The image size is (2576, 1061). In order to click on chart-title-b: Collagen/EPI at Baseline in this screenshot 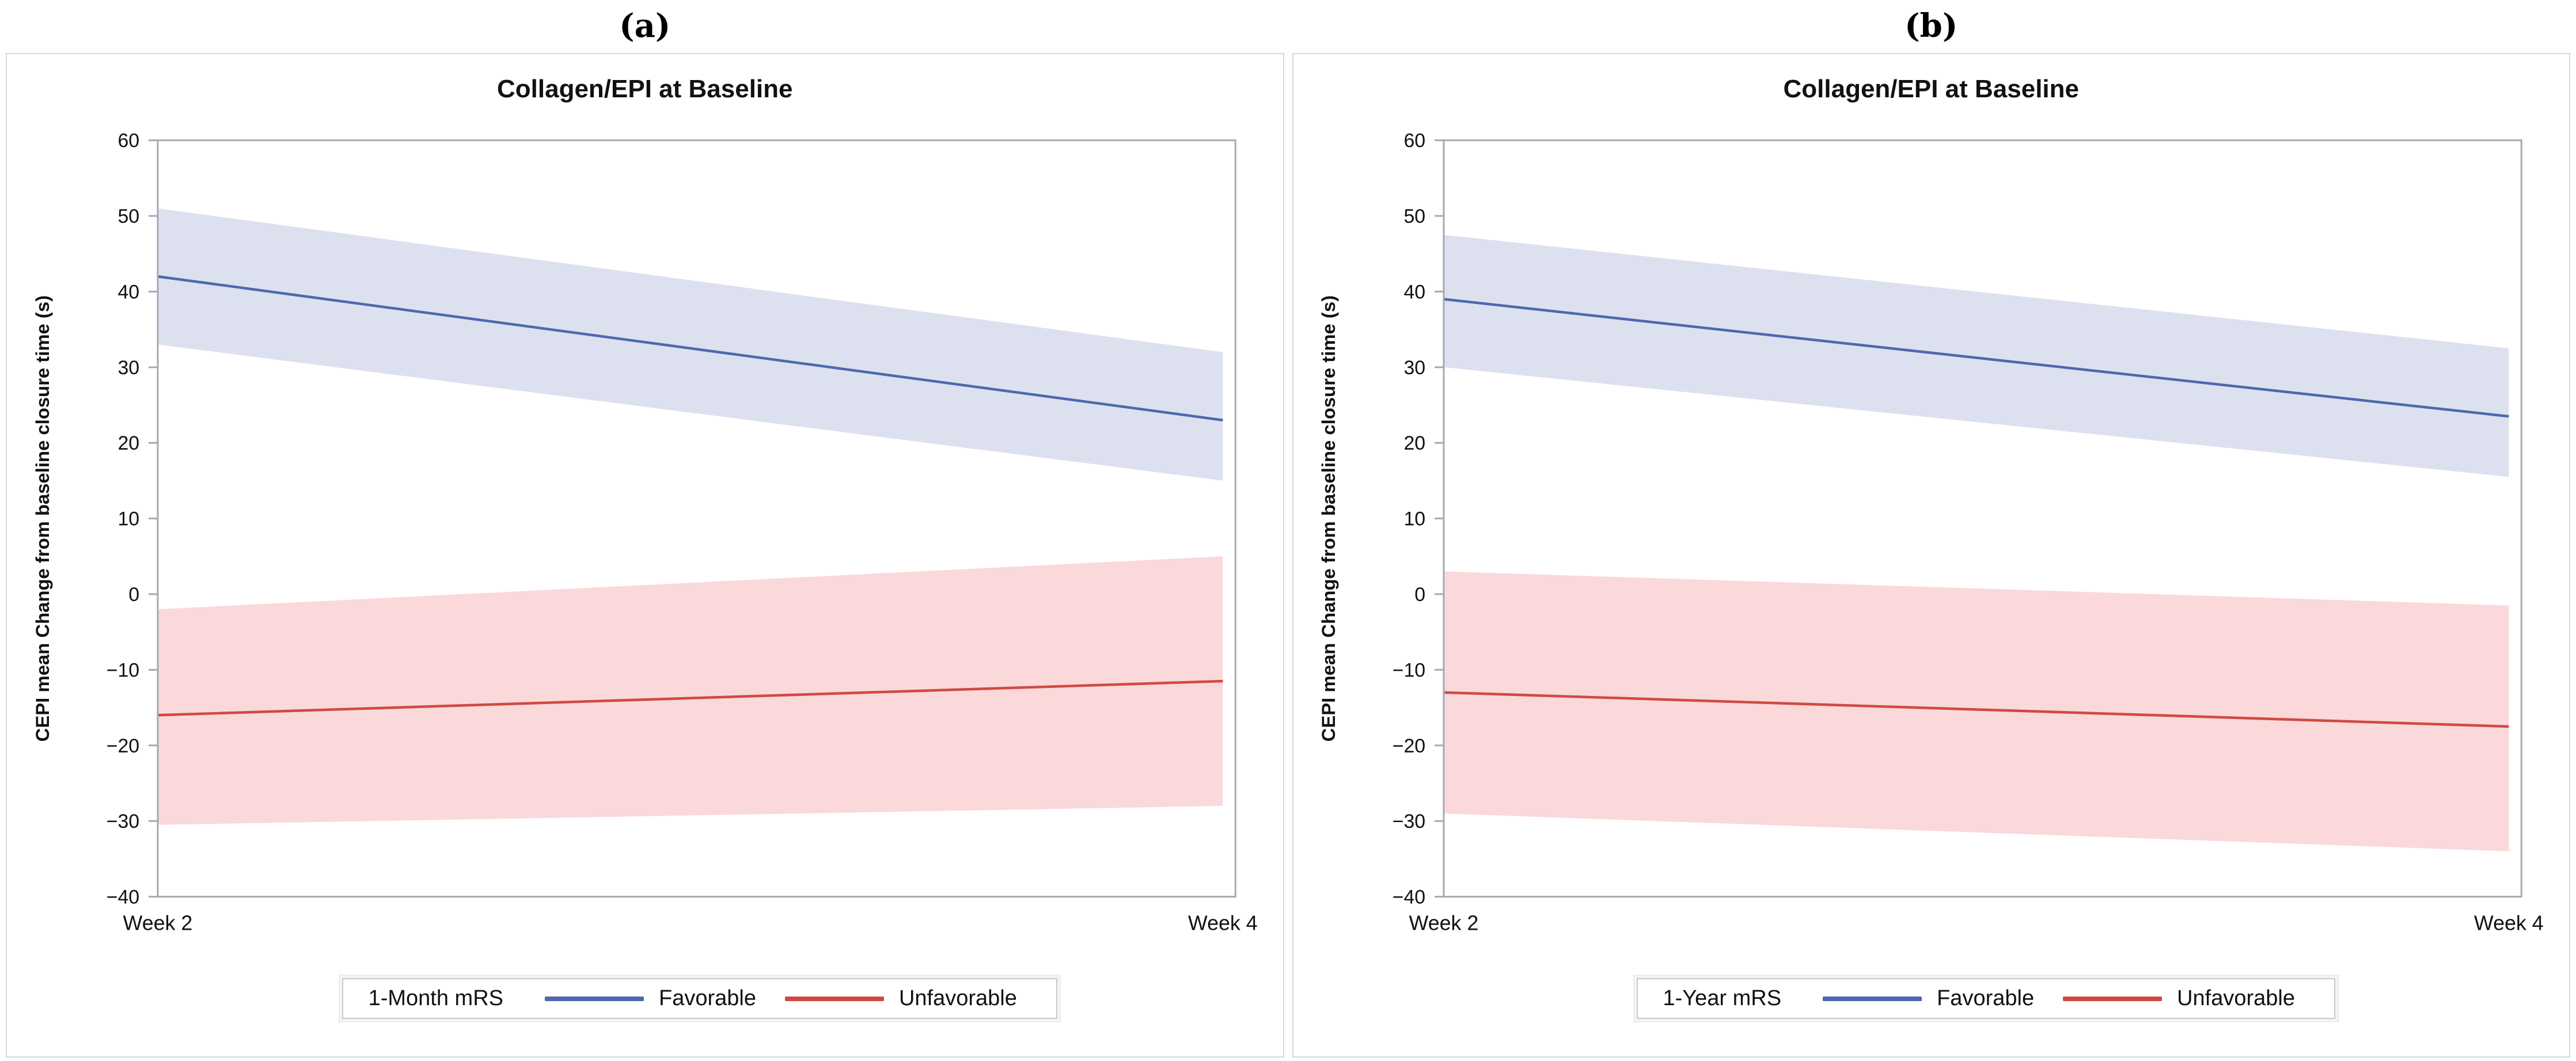, I will do `click(1931, 89)`.